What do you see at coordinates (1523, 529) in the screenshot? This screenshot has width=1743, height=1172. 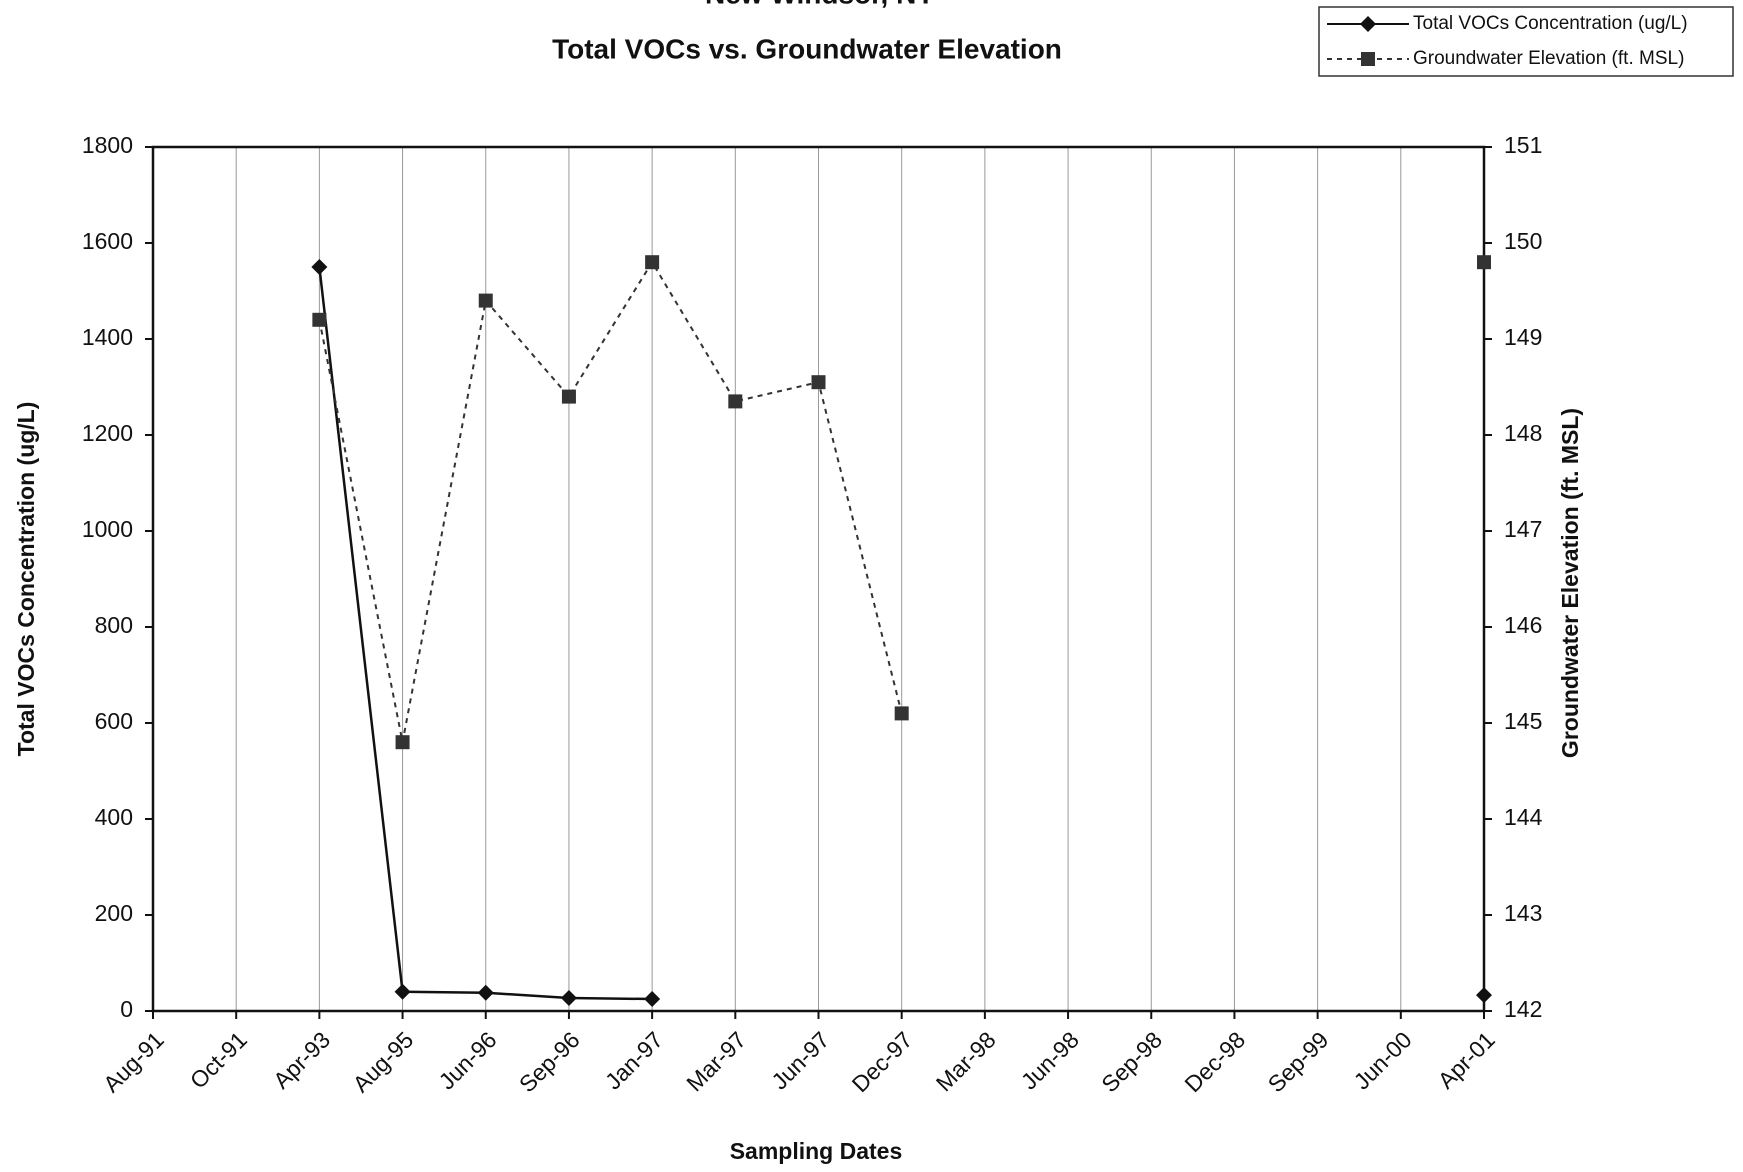 I see `y2-tick-label: 147` at bounding box center [1523, 529].